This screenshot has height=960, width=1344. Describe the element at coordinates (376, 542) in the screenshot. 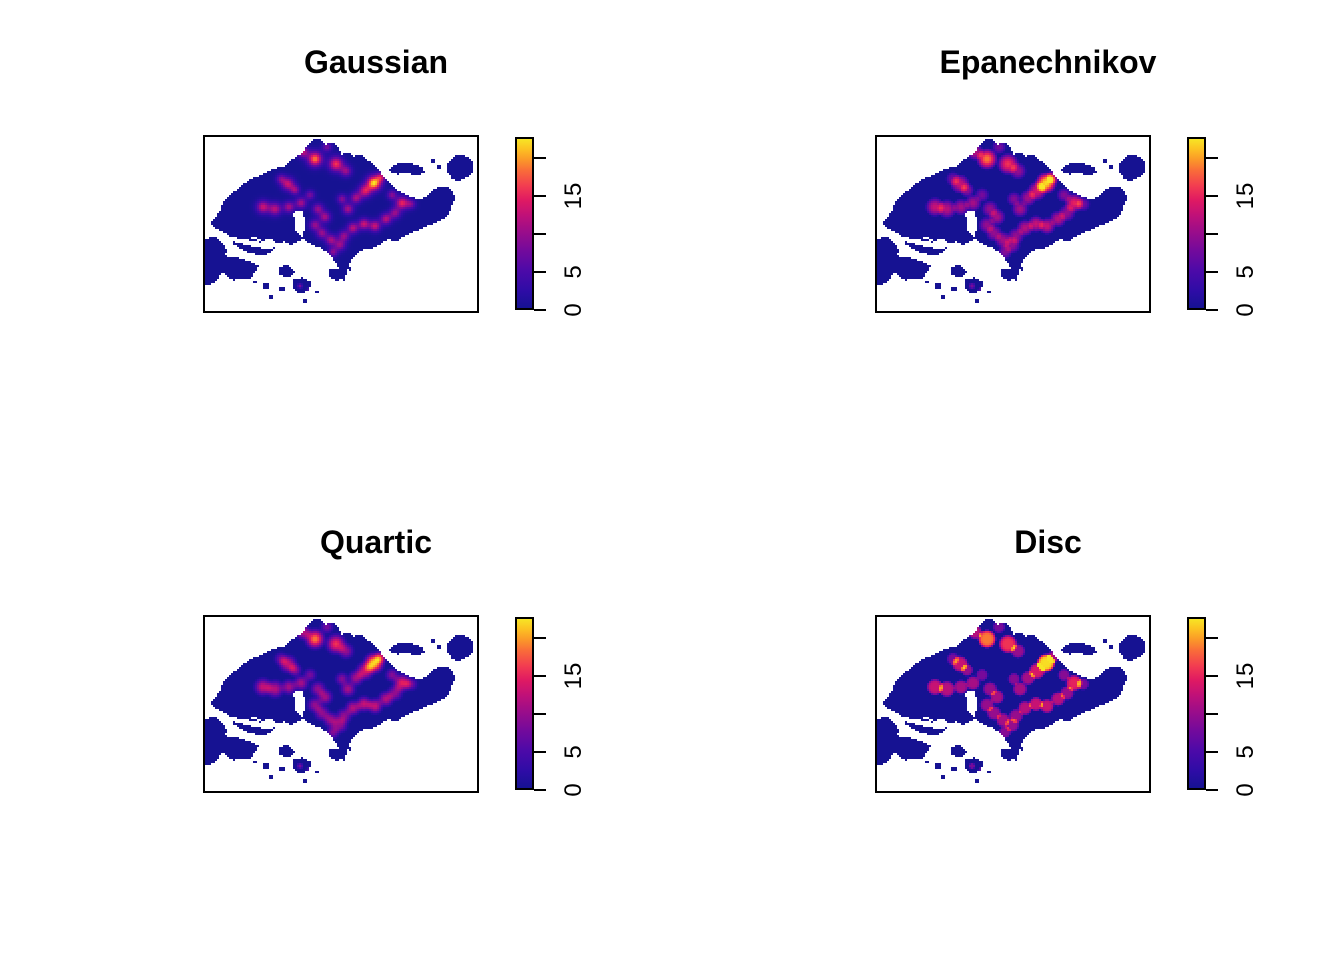

I see `panel-title: Quartic` at that location.